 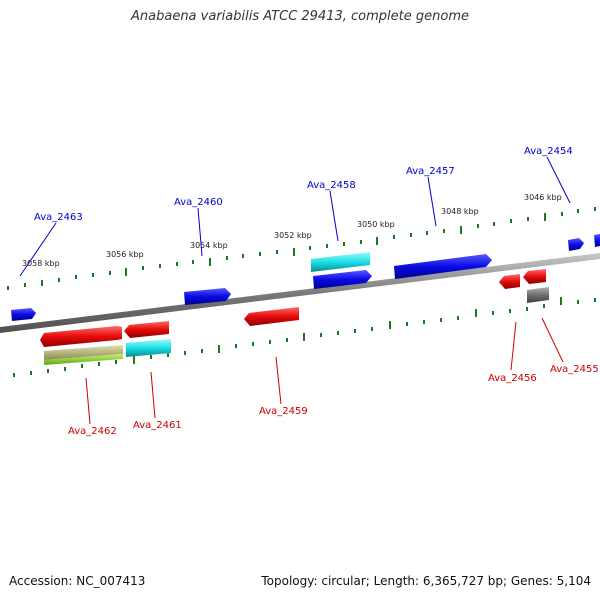 What do you see at coordinates (574, 369) in the screenshot?
I see `gene-label-ava-2455: Ava_2455` at bounding box center [574, 369].